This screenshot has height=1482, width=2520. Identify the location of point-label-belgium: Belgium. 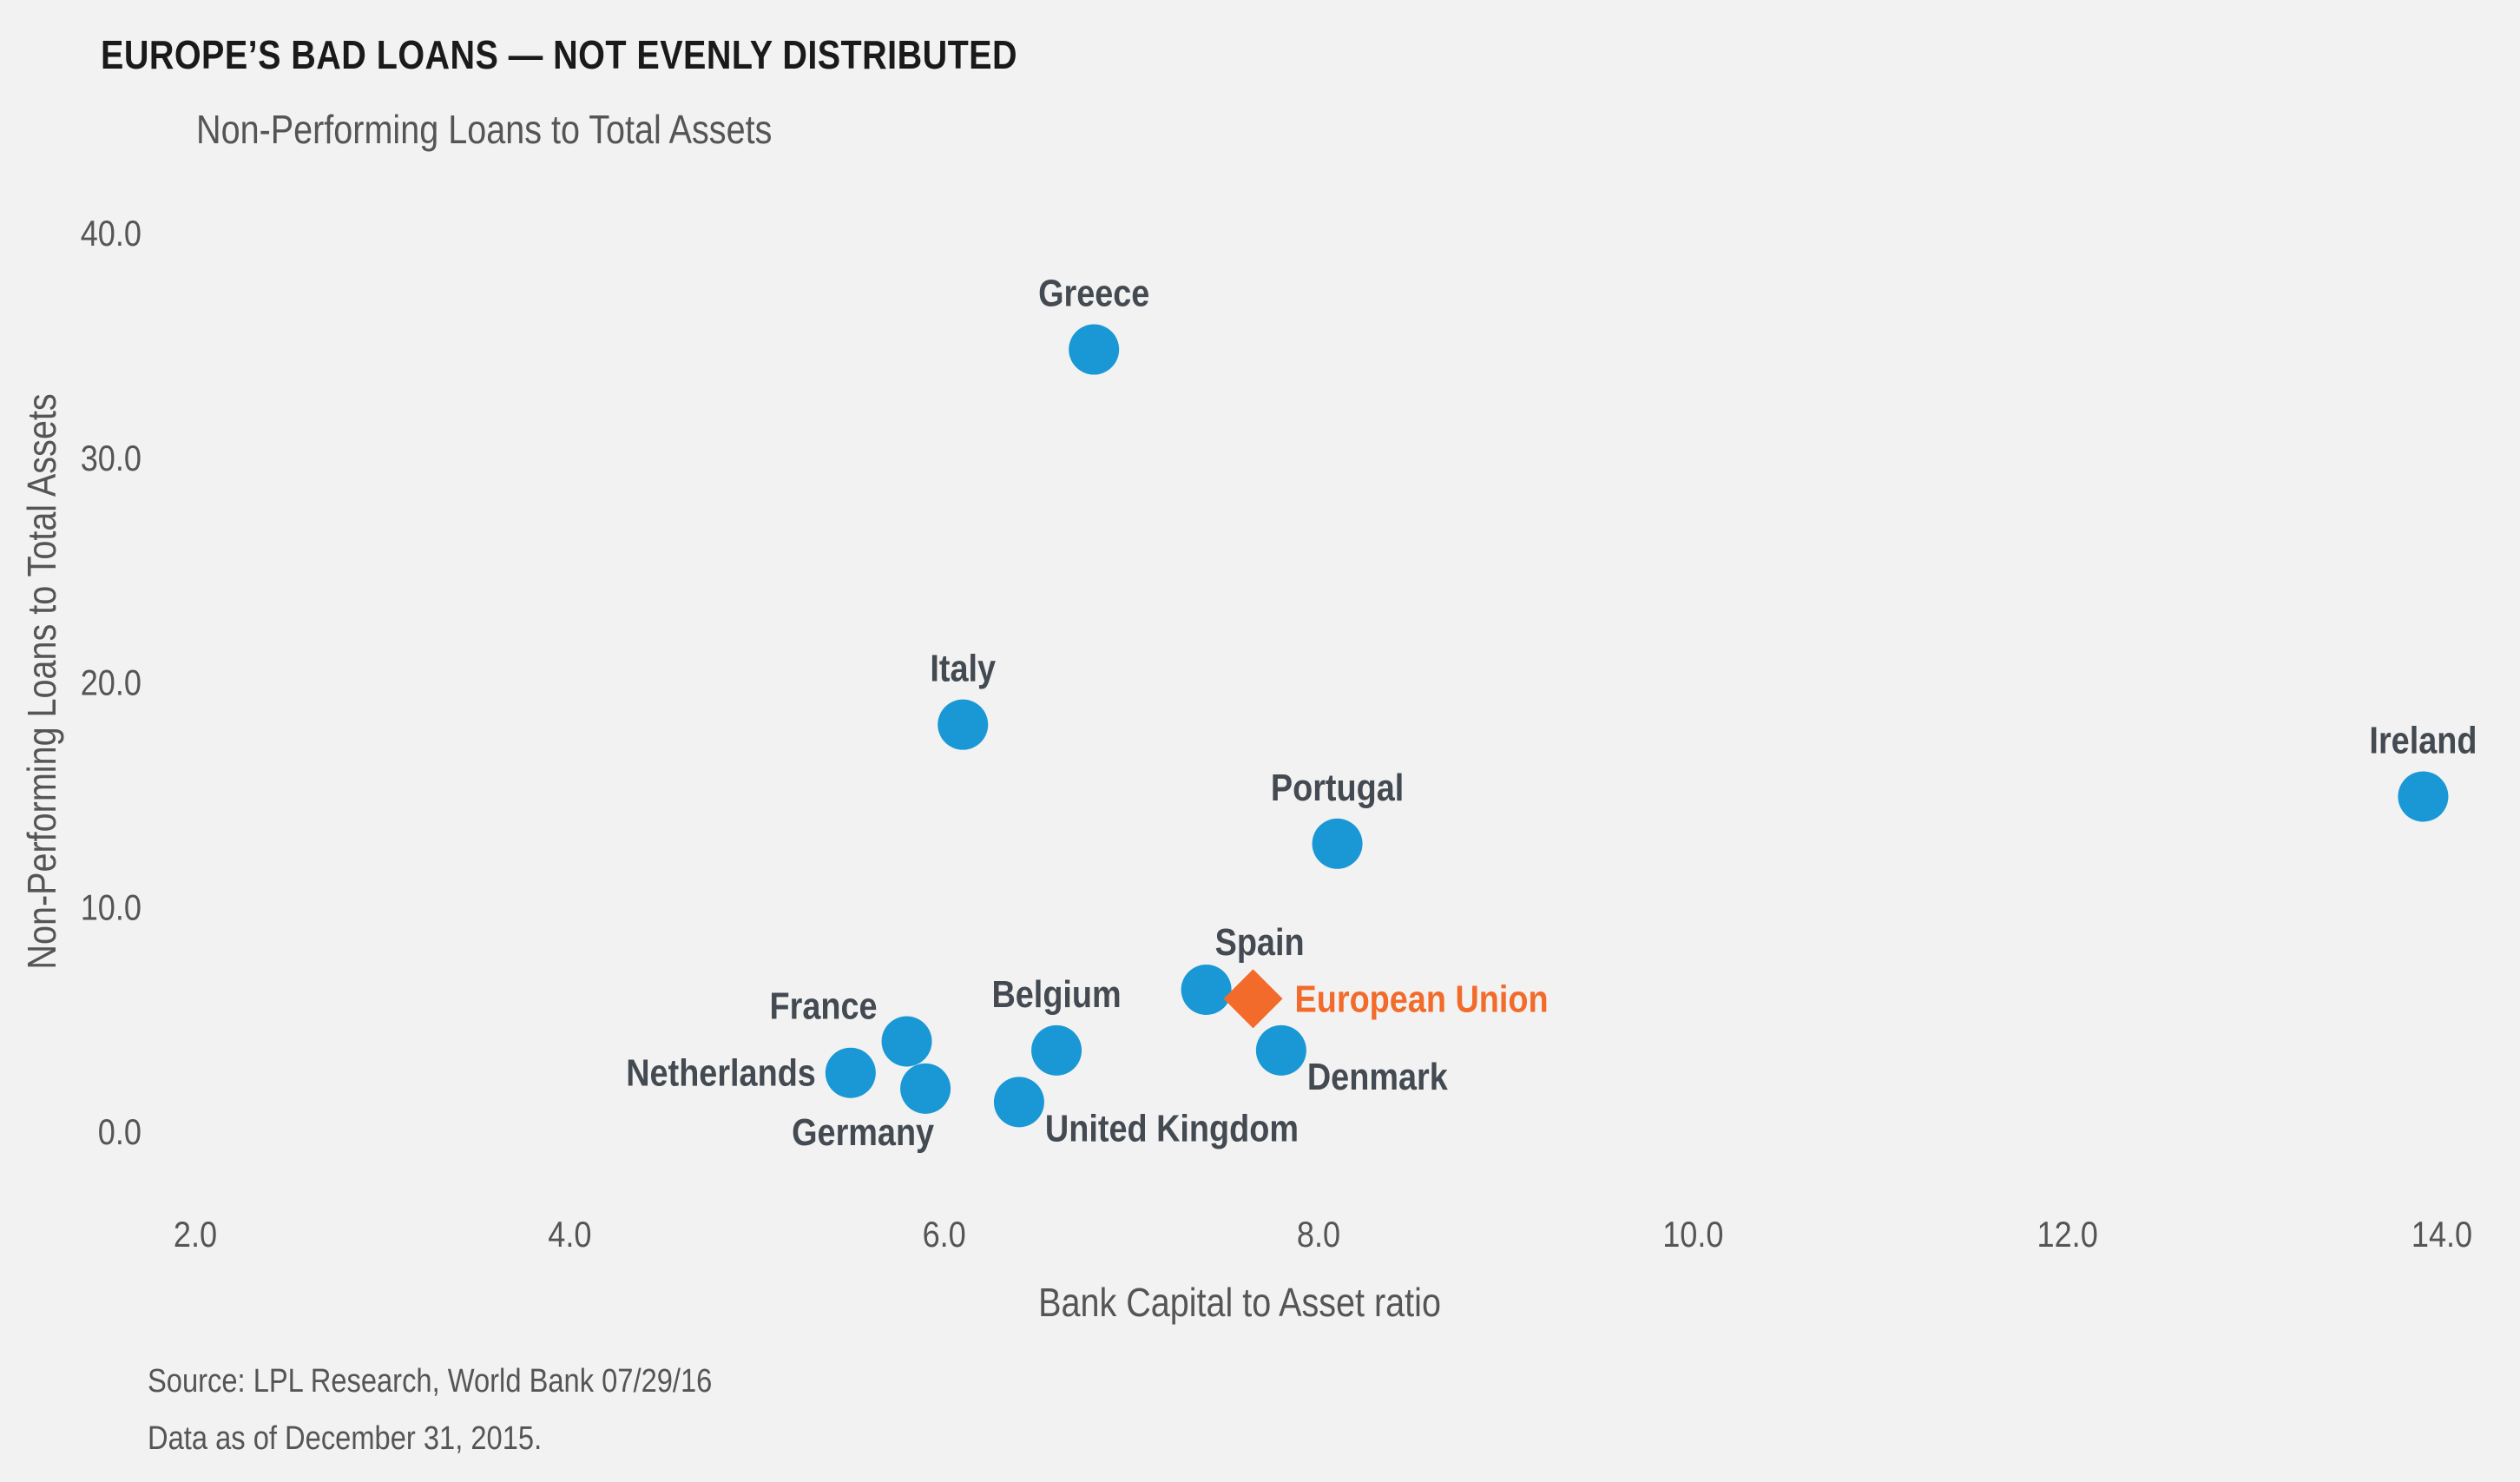
(1056, 993).